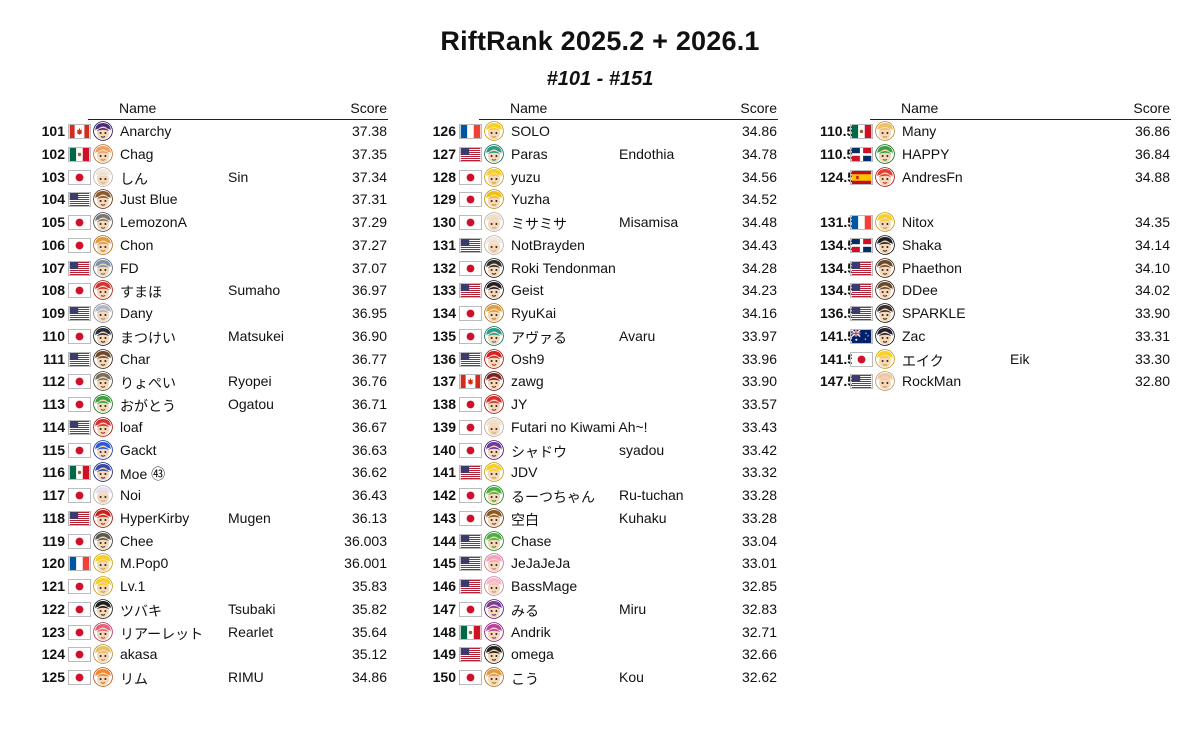 The image size is (1200, 743). What do you see at coordinates (1152, 358) in the screenshot?
I see `player-score: 33.30` at bounding box center [1152, 358].